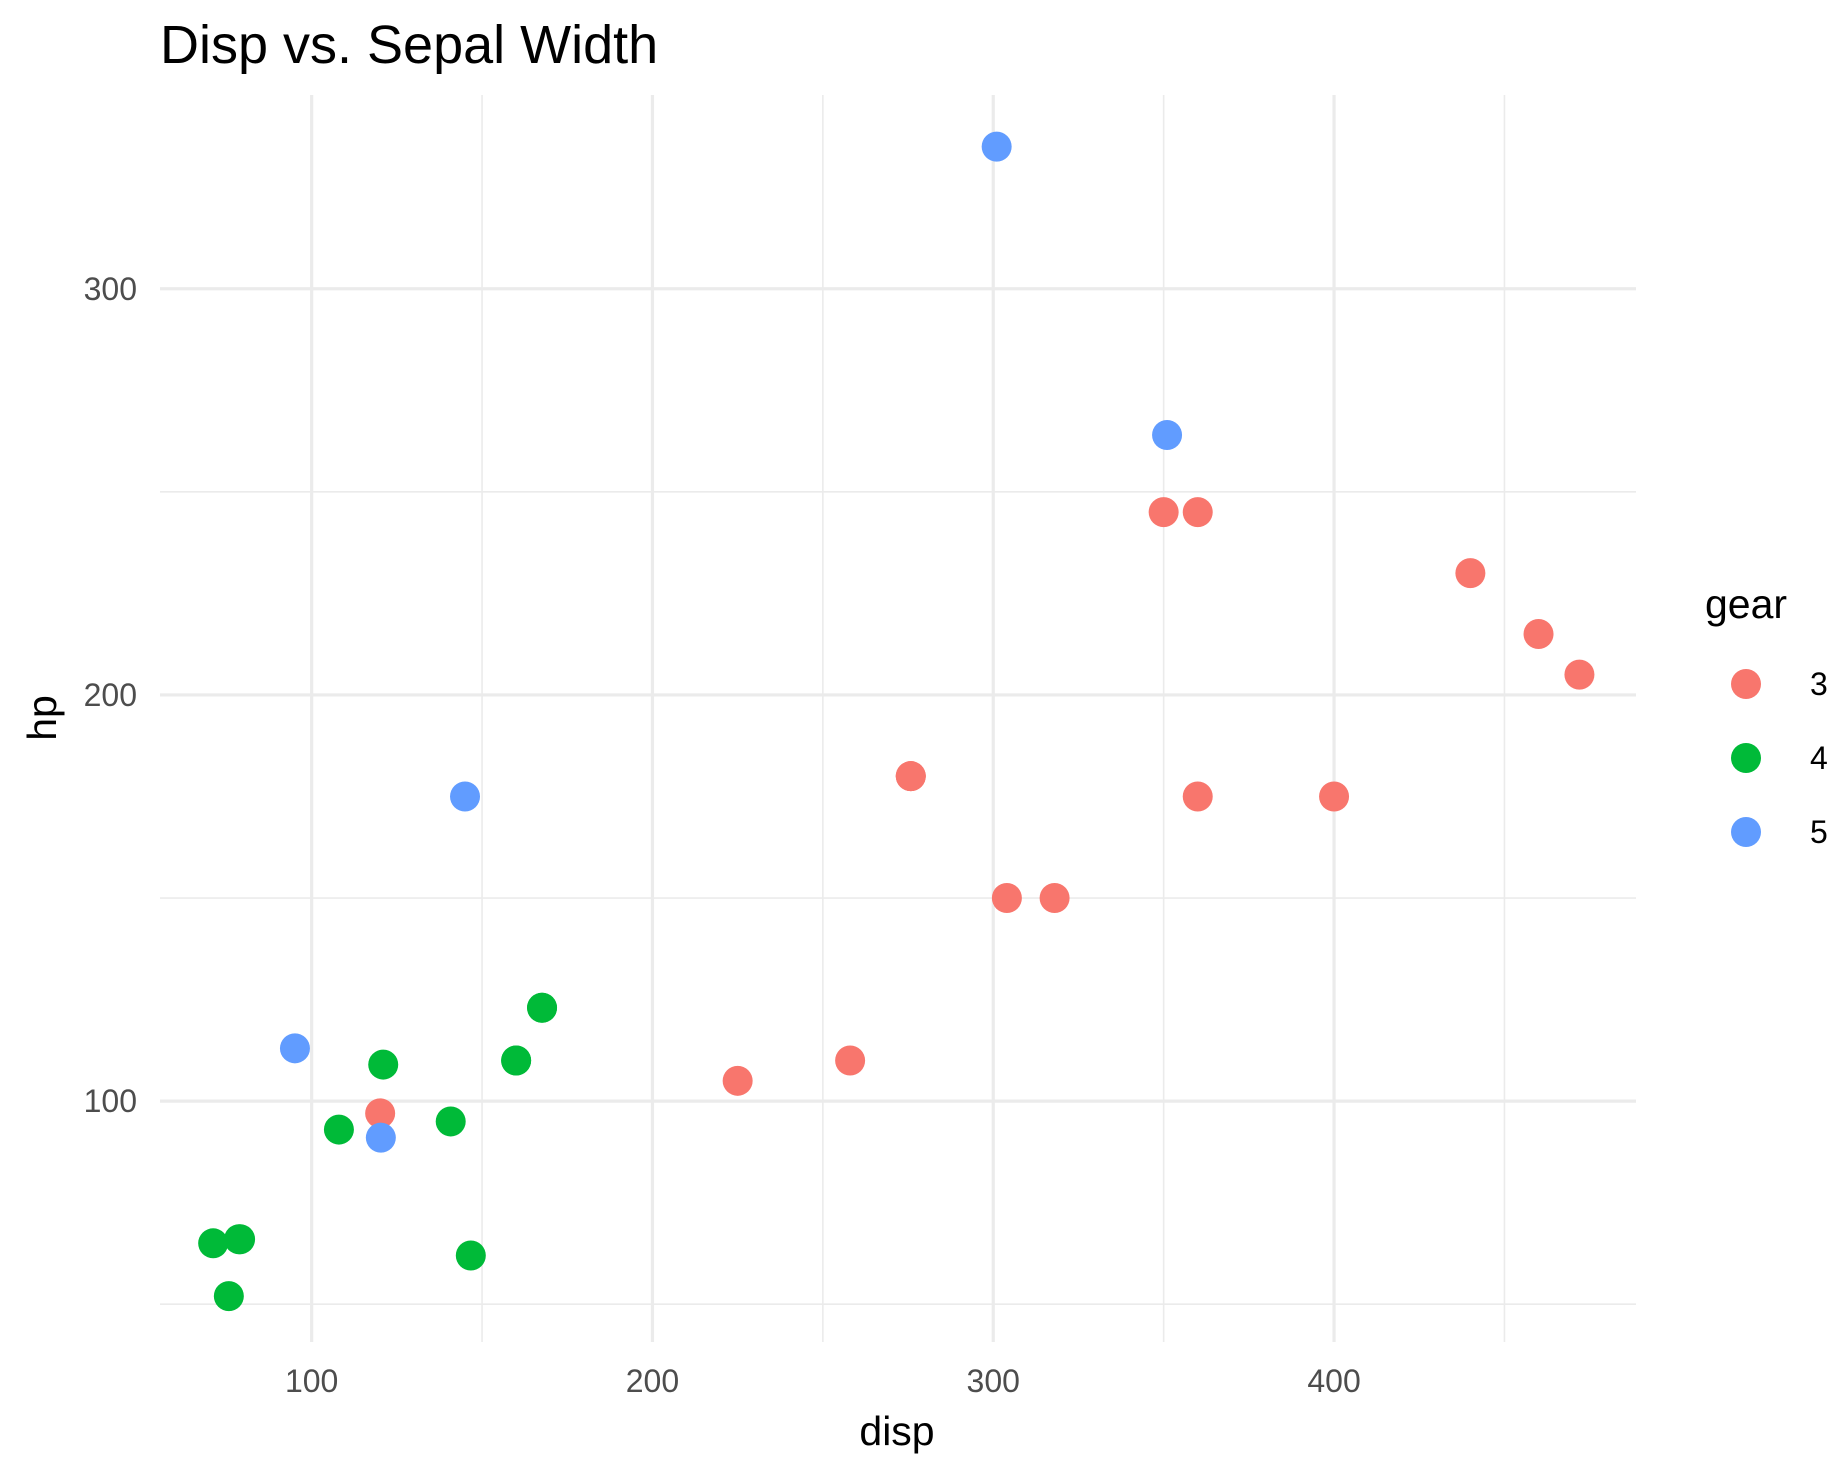 Image resolution: width=1848 pixels, height=1463 pixels. What do you see at coordinates (1766, 715) in the screenshot?
I see `legend: gear 3 4 5` at bounding box center [1766, 715].